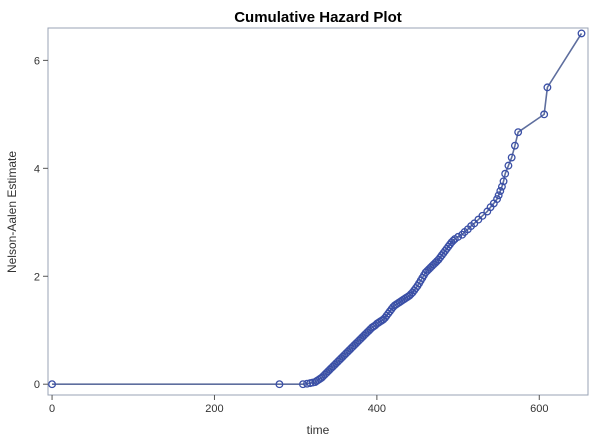 This screenshot has height=441, width=592. I want to click on x-tick-label: 600, so click(539, 409).